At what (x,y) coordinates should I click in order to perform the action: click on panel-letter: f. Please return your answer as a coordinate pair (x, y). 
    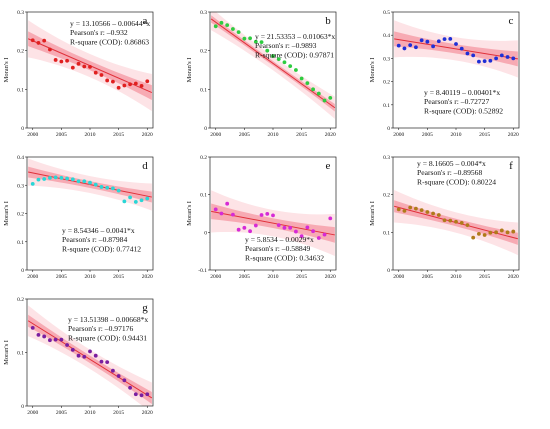
    Looking at the image, I should click on (511, 166).